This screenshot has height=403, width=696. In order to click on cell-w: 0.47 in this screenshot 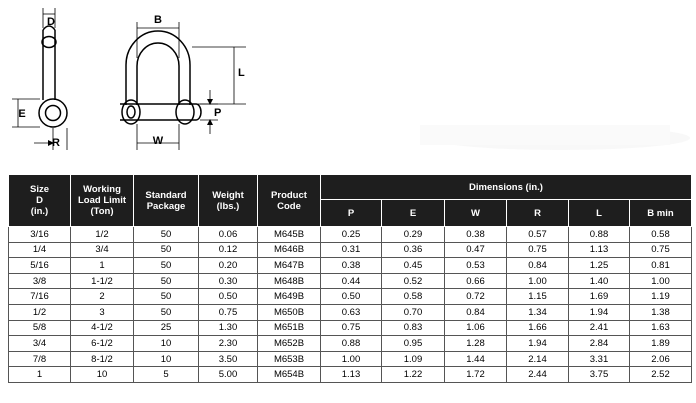, I will do `click(475, 250)`.